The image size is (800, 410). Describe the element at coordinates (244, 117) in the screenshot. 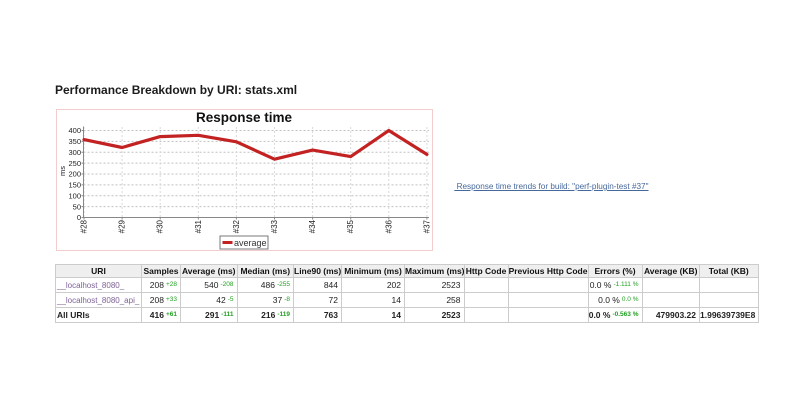

I see `svg-text: Response time` at that location.